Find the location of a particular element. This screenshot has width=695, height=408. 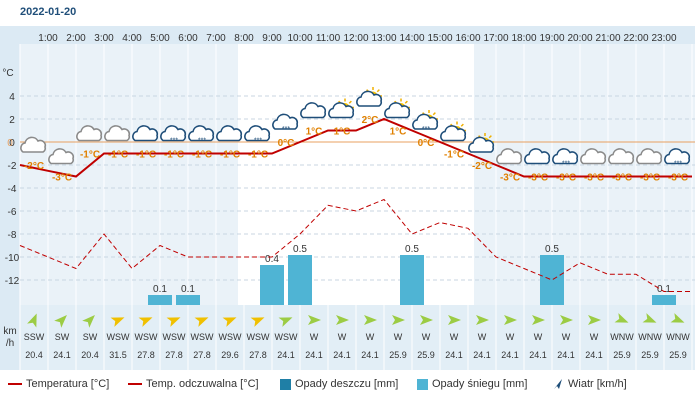

hour-label: 18:00 is located at coordinates (523, 38).